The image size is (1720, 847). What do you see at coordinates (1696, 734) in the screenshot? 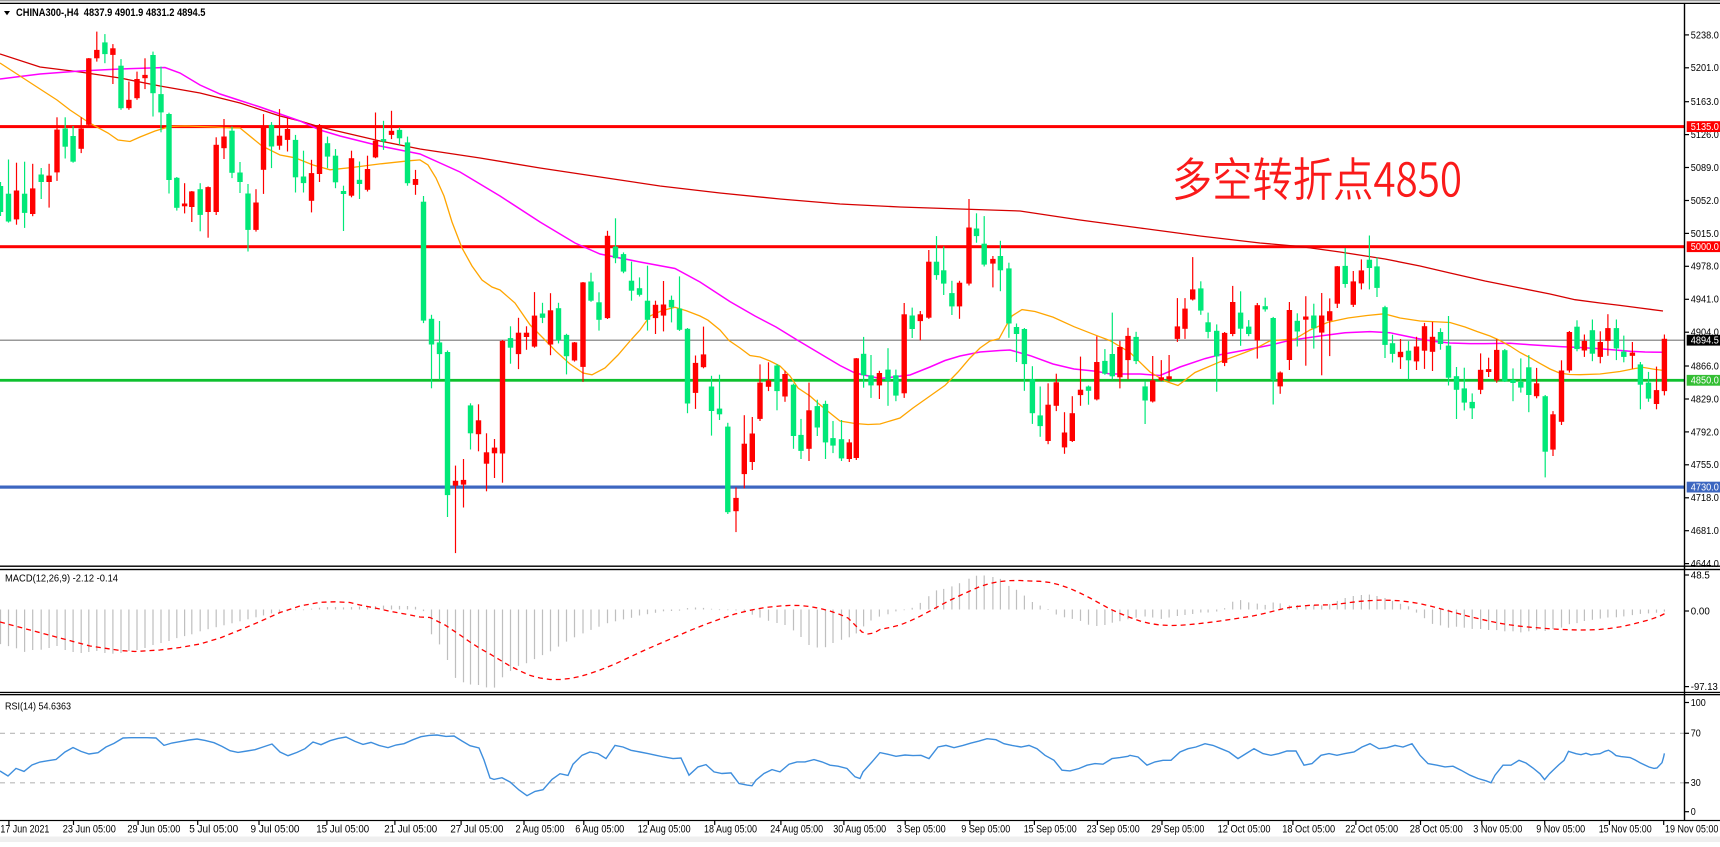
I see `svg-text: 70` at bounding box center [1696, 734].